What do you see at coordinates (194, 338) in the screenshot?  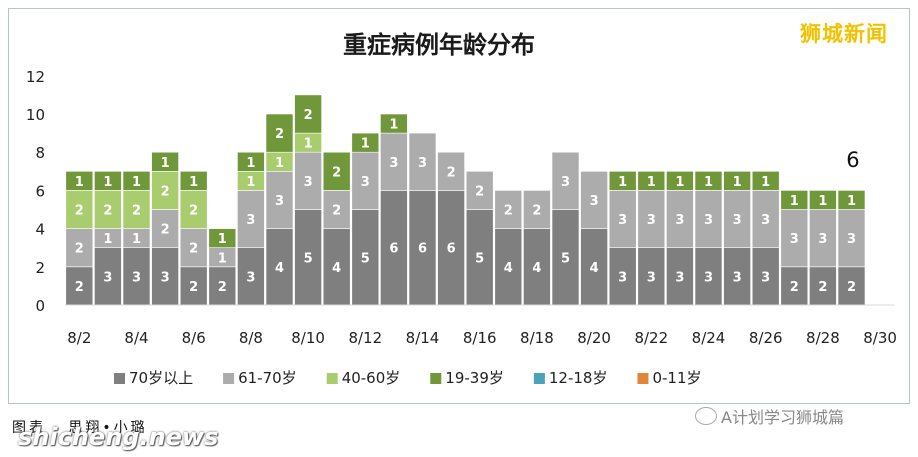 I see `x-tick-label: 8/6` at bounding box center [194, 338].